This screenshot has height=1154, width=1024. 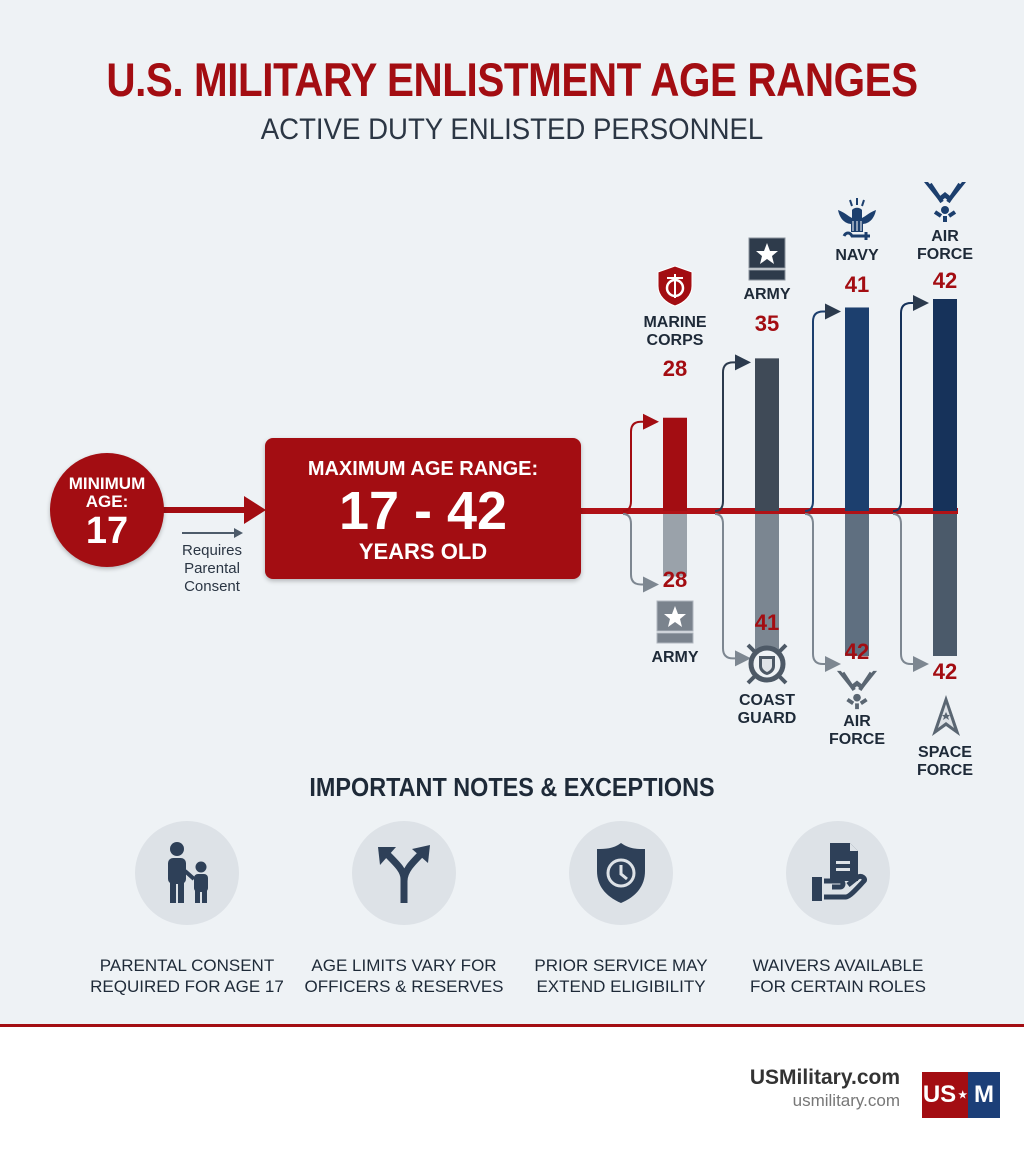 I want to click on hand-document-icon, so click(x=839, y=872).